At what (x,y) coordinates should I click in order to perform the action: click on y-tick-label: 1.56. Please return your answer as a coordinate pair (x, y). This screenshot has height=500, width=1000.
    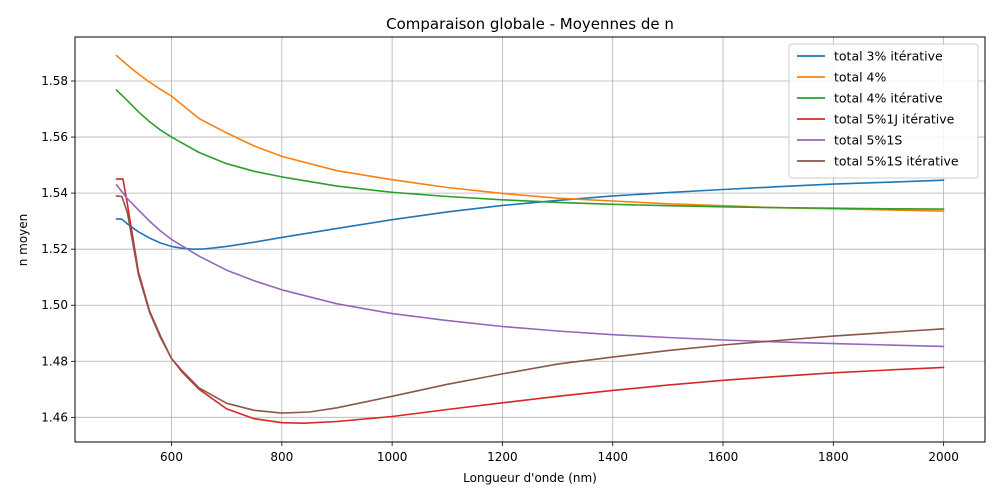
    Looking at the image, I should click on (54, 137).